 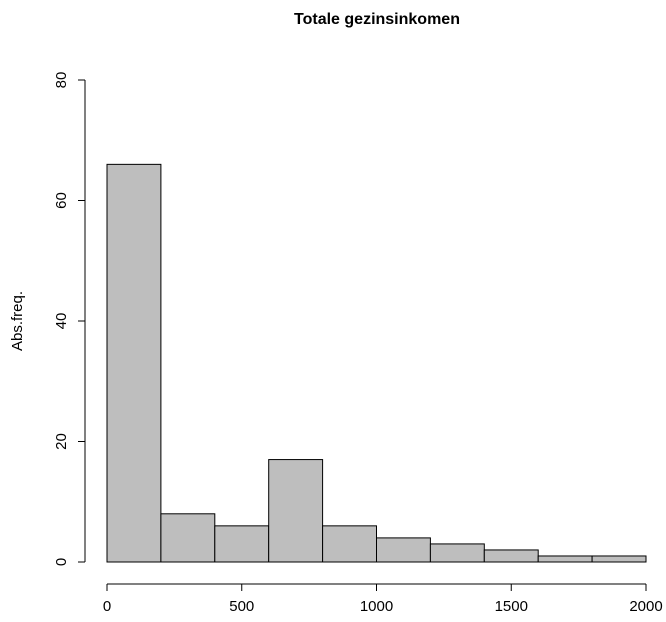 I want to click on y-tick-label: 20, so click(x=61, y=441).